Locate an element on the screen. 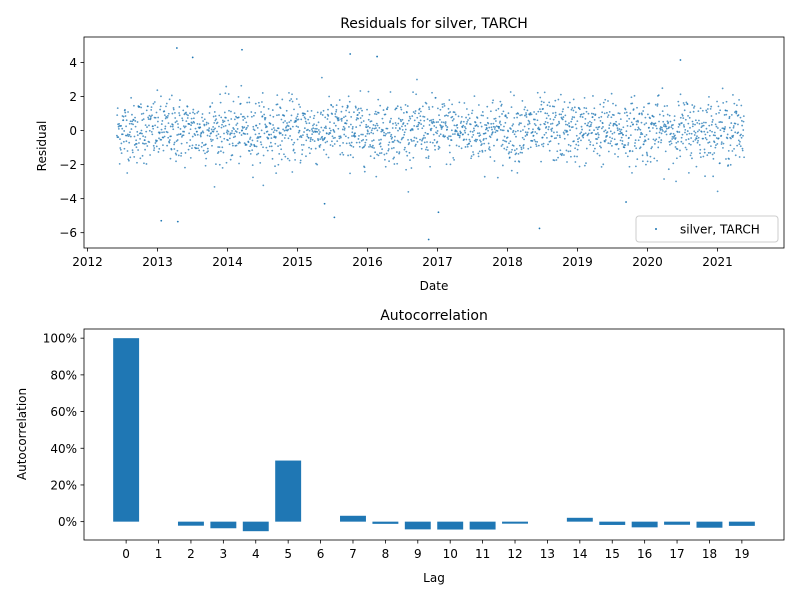 The width and height of the screenshot is (800, 600). lag-tick-label: 9 is located at coordinates (418, 554).